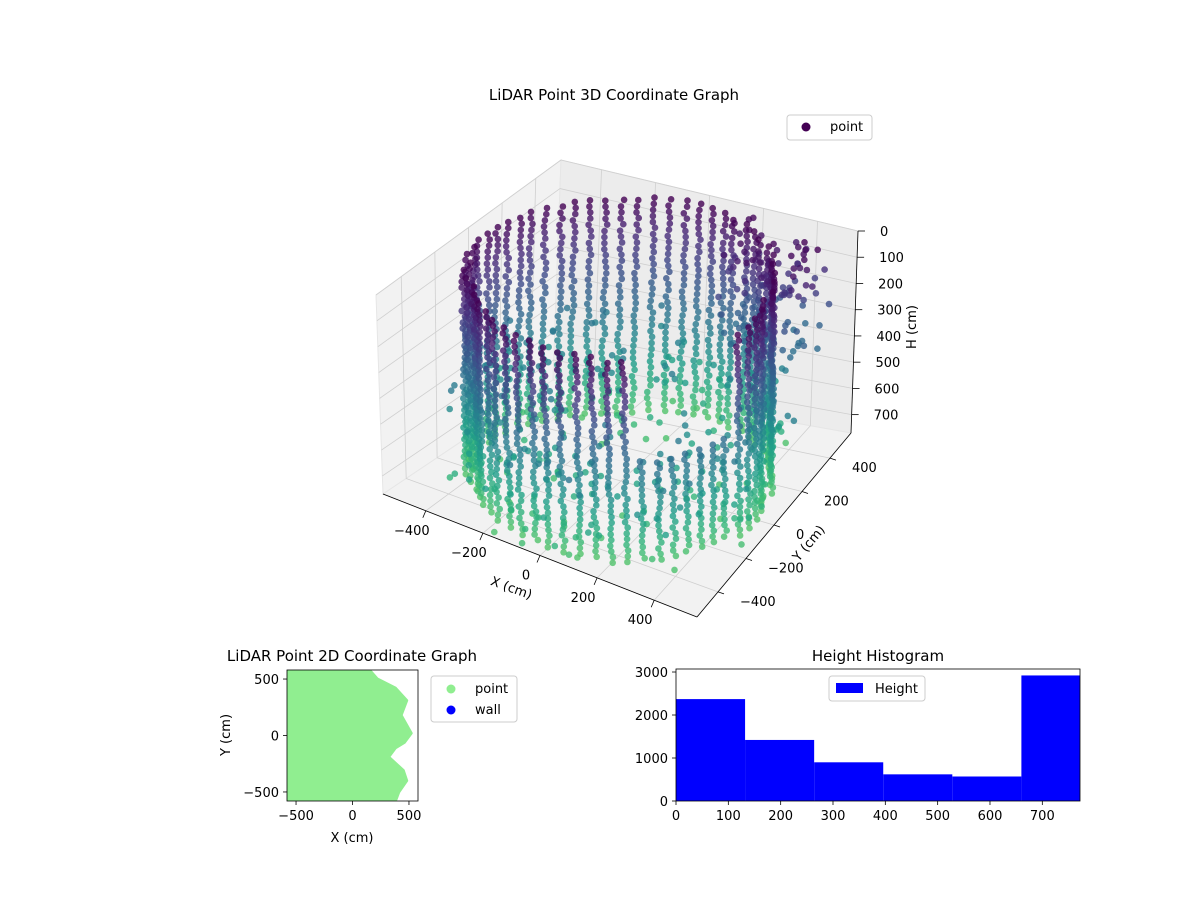  I want to click on y-tick-label-3d: 0, so click(800, 535).